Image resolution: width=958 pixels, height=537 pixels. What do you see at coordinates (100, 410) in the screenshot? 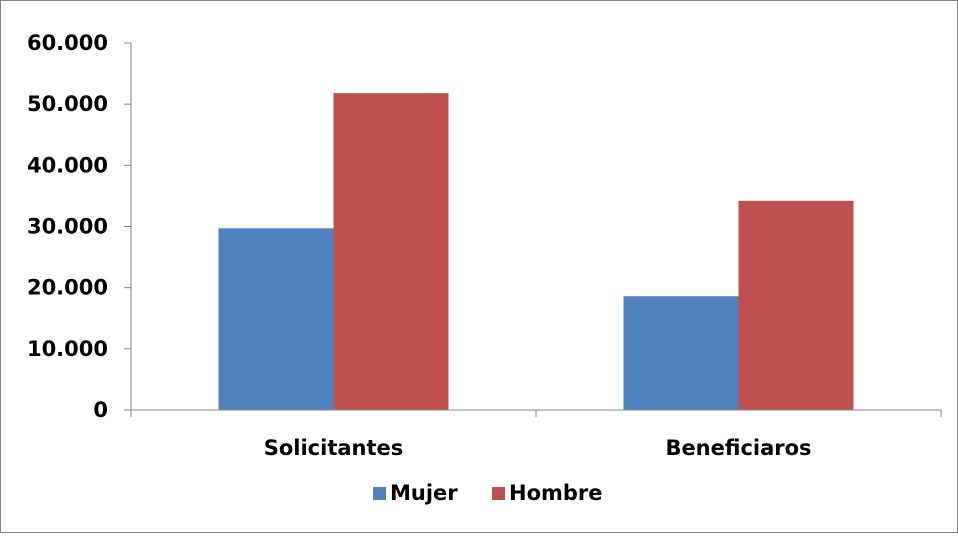
I see `y-tick-label: 0` at bounding box center [100, 410].